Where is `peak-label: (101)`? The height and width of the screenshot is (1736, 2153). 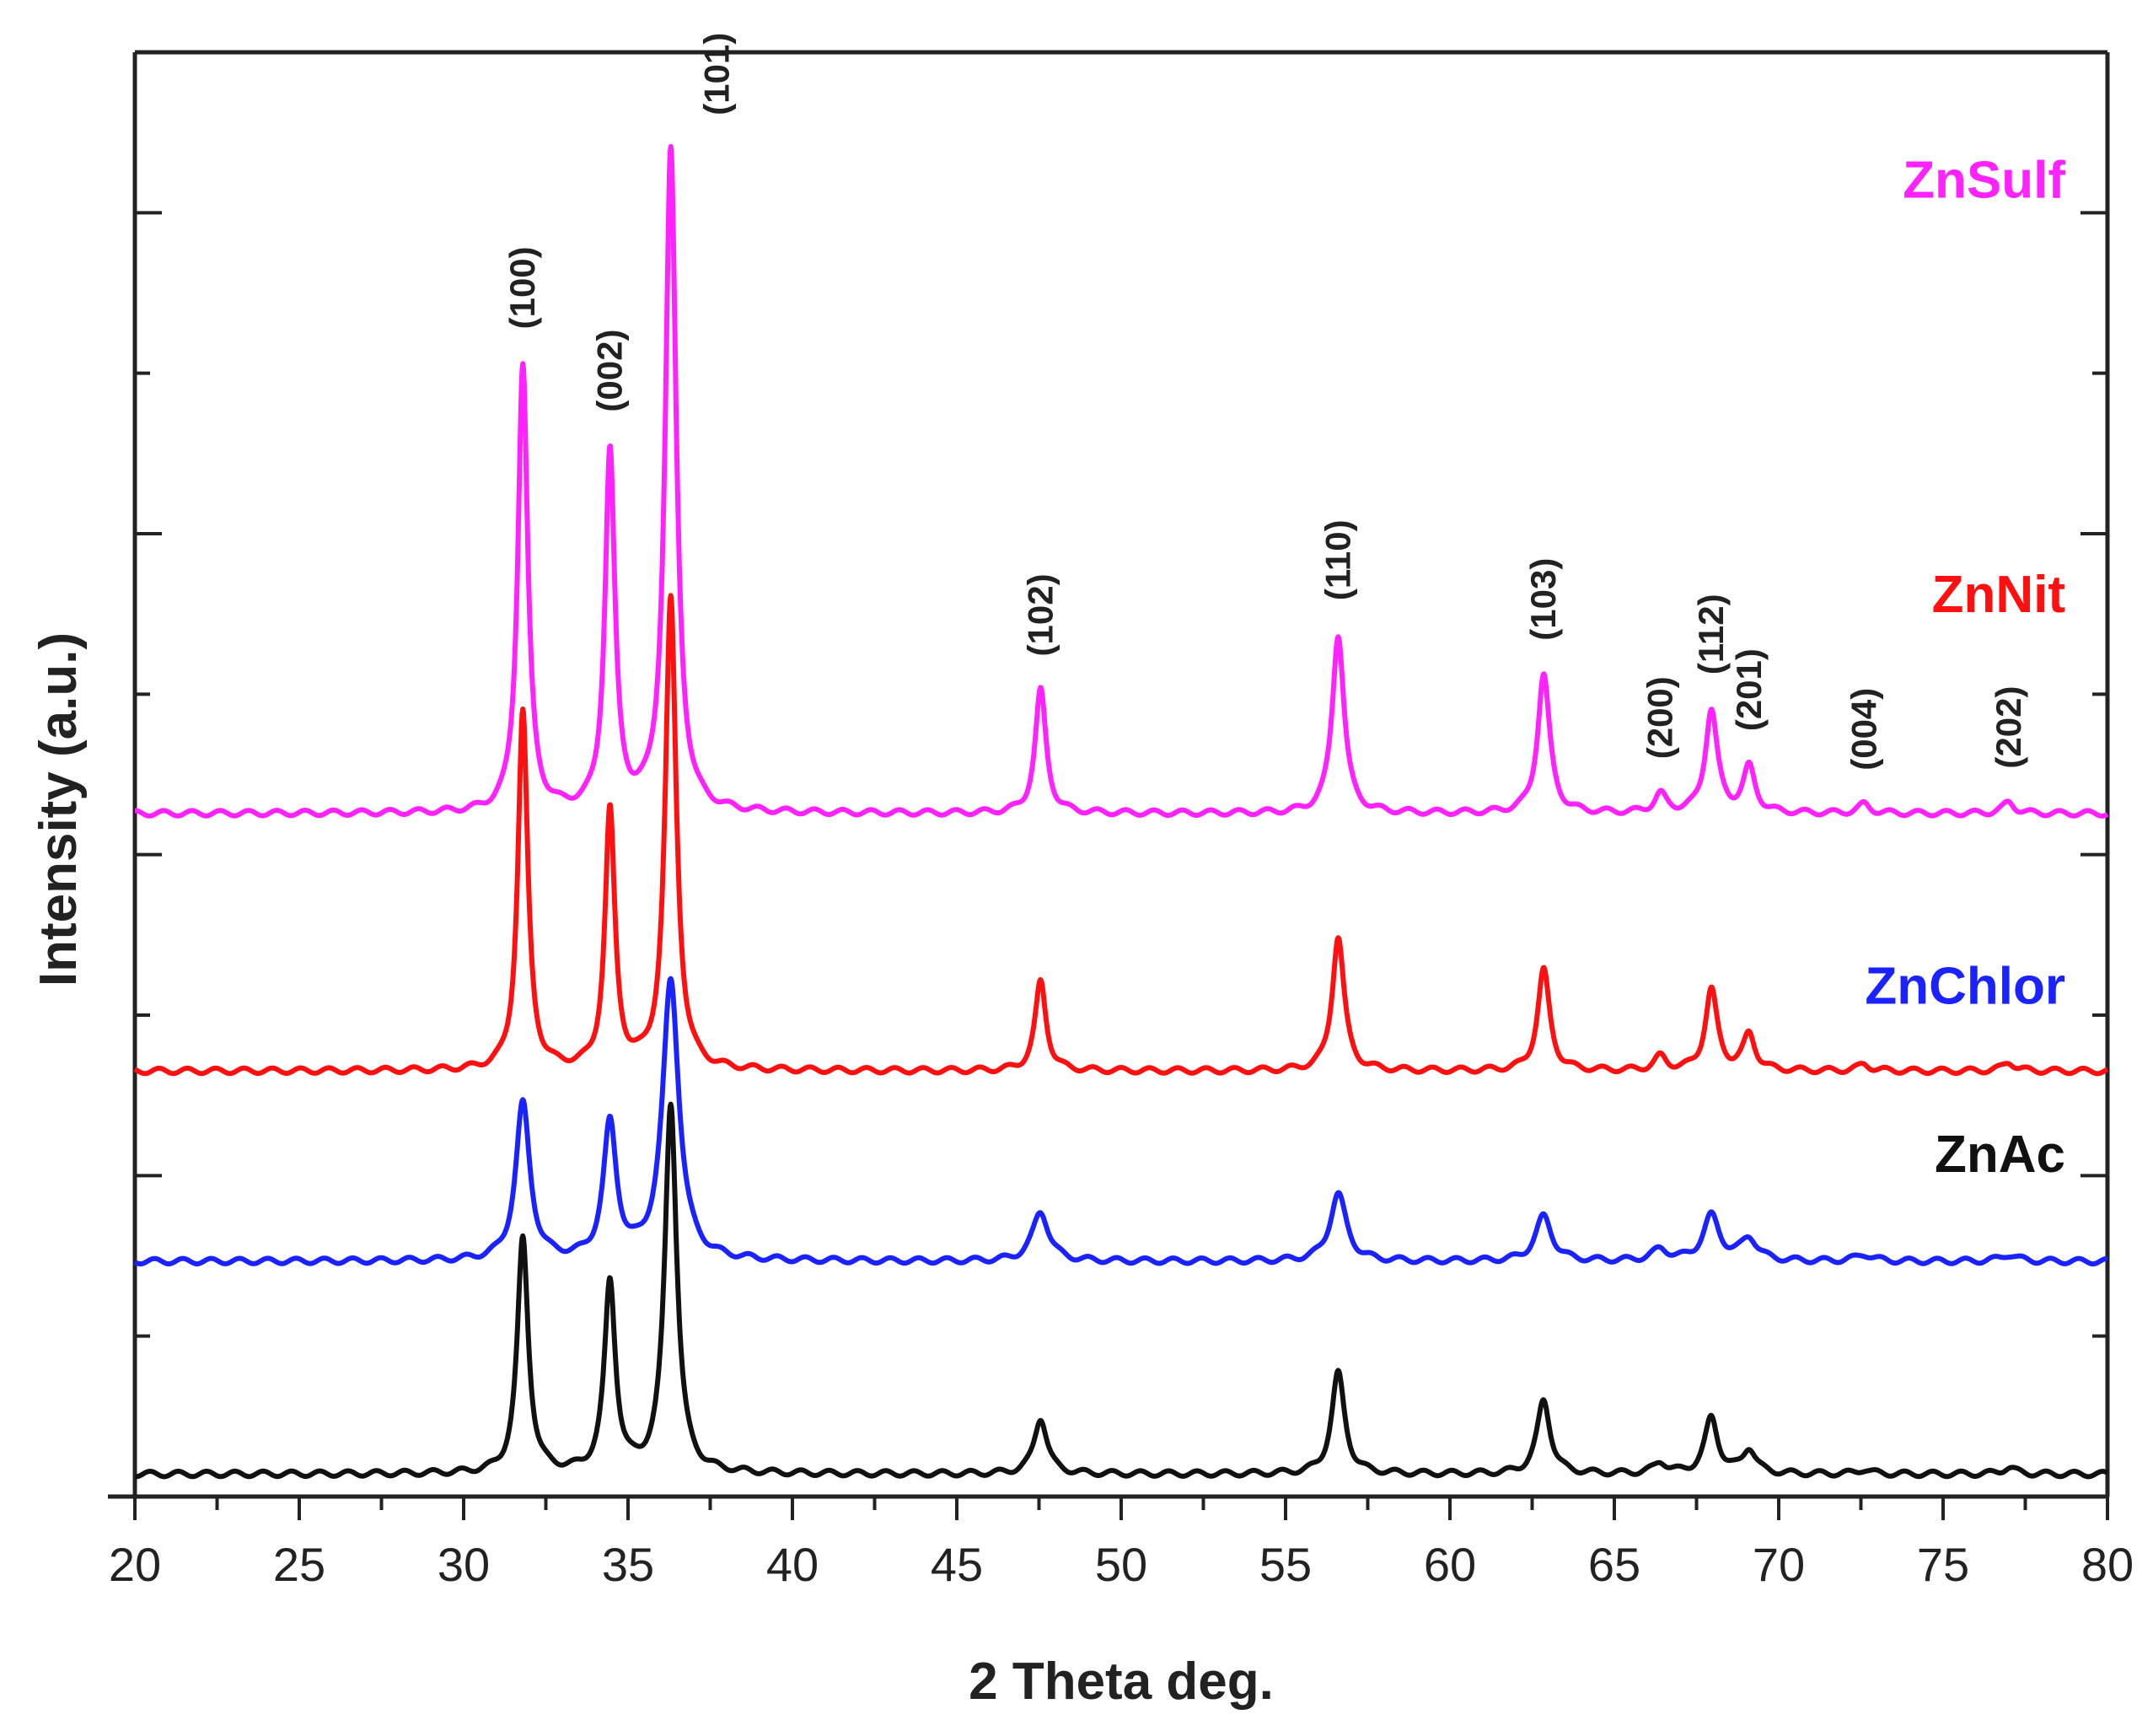
peak-label: (101) is located at coordinates (716, 74).